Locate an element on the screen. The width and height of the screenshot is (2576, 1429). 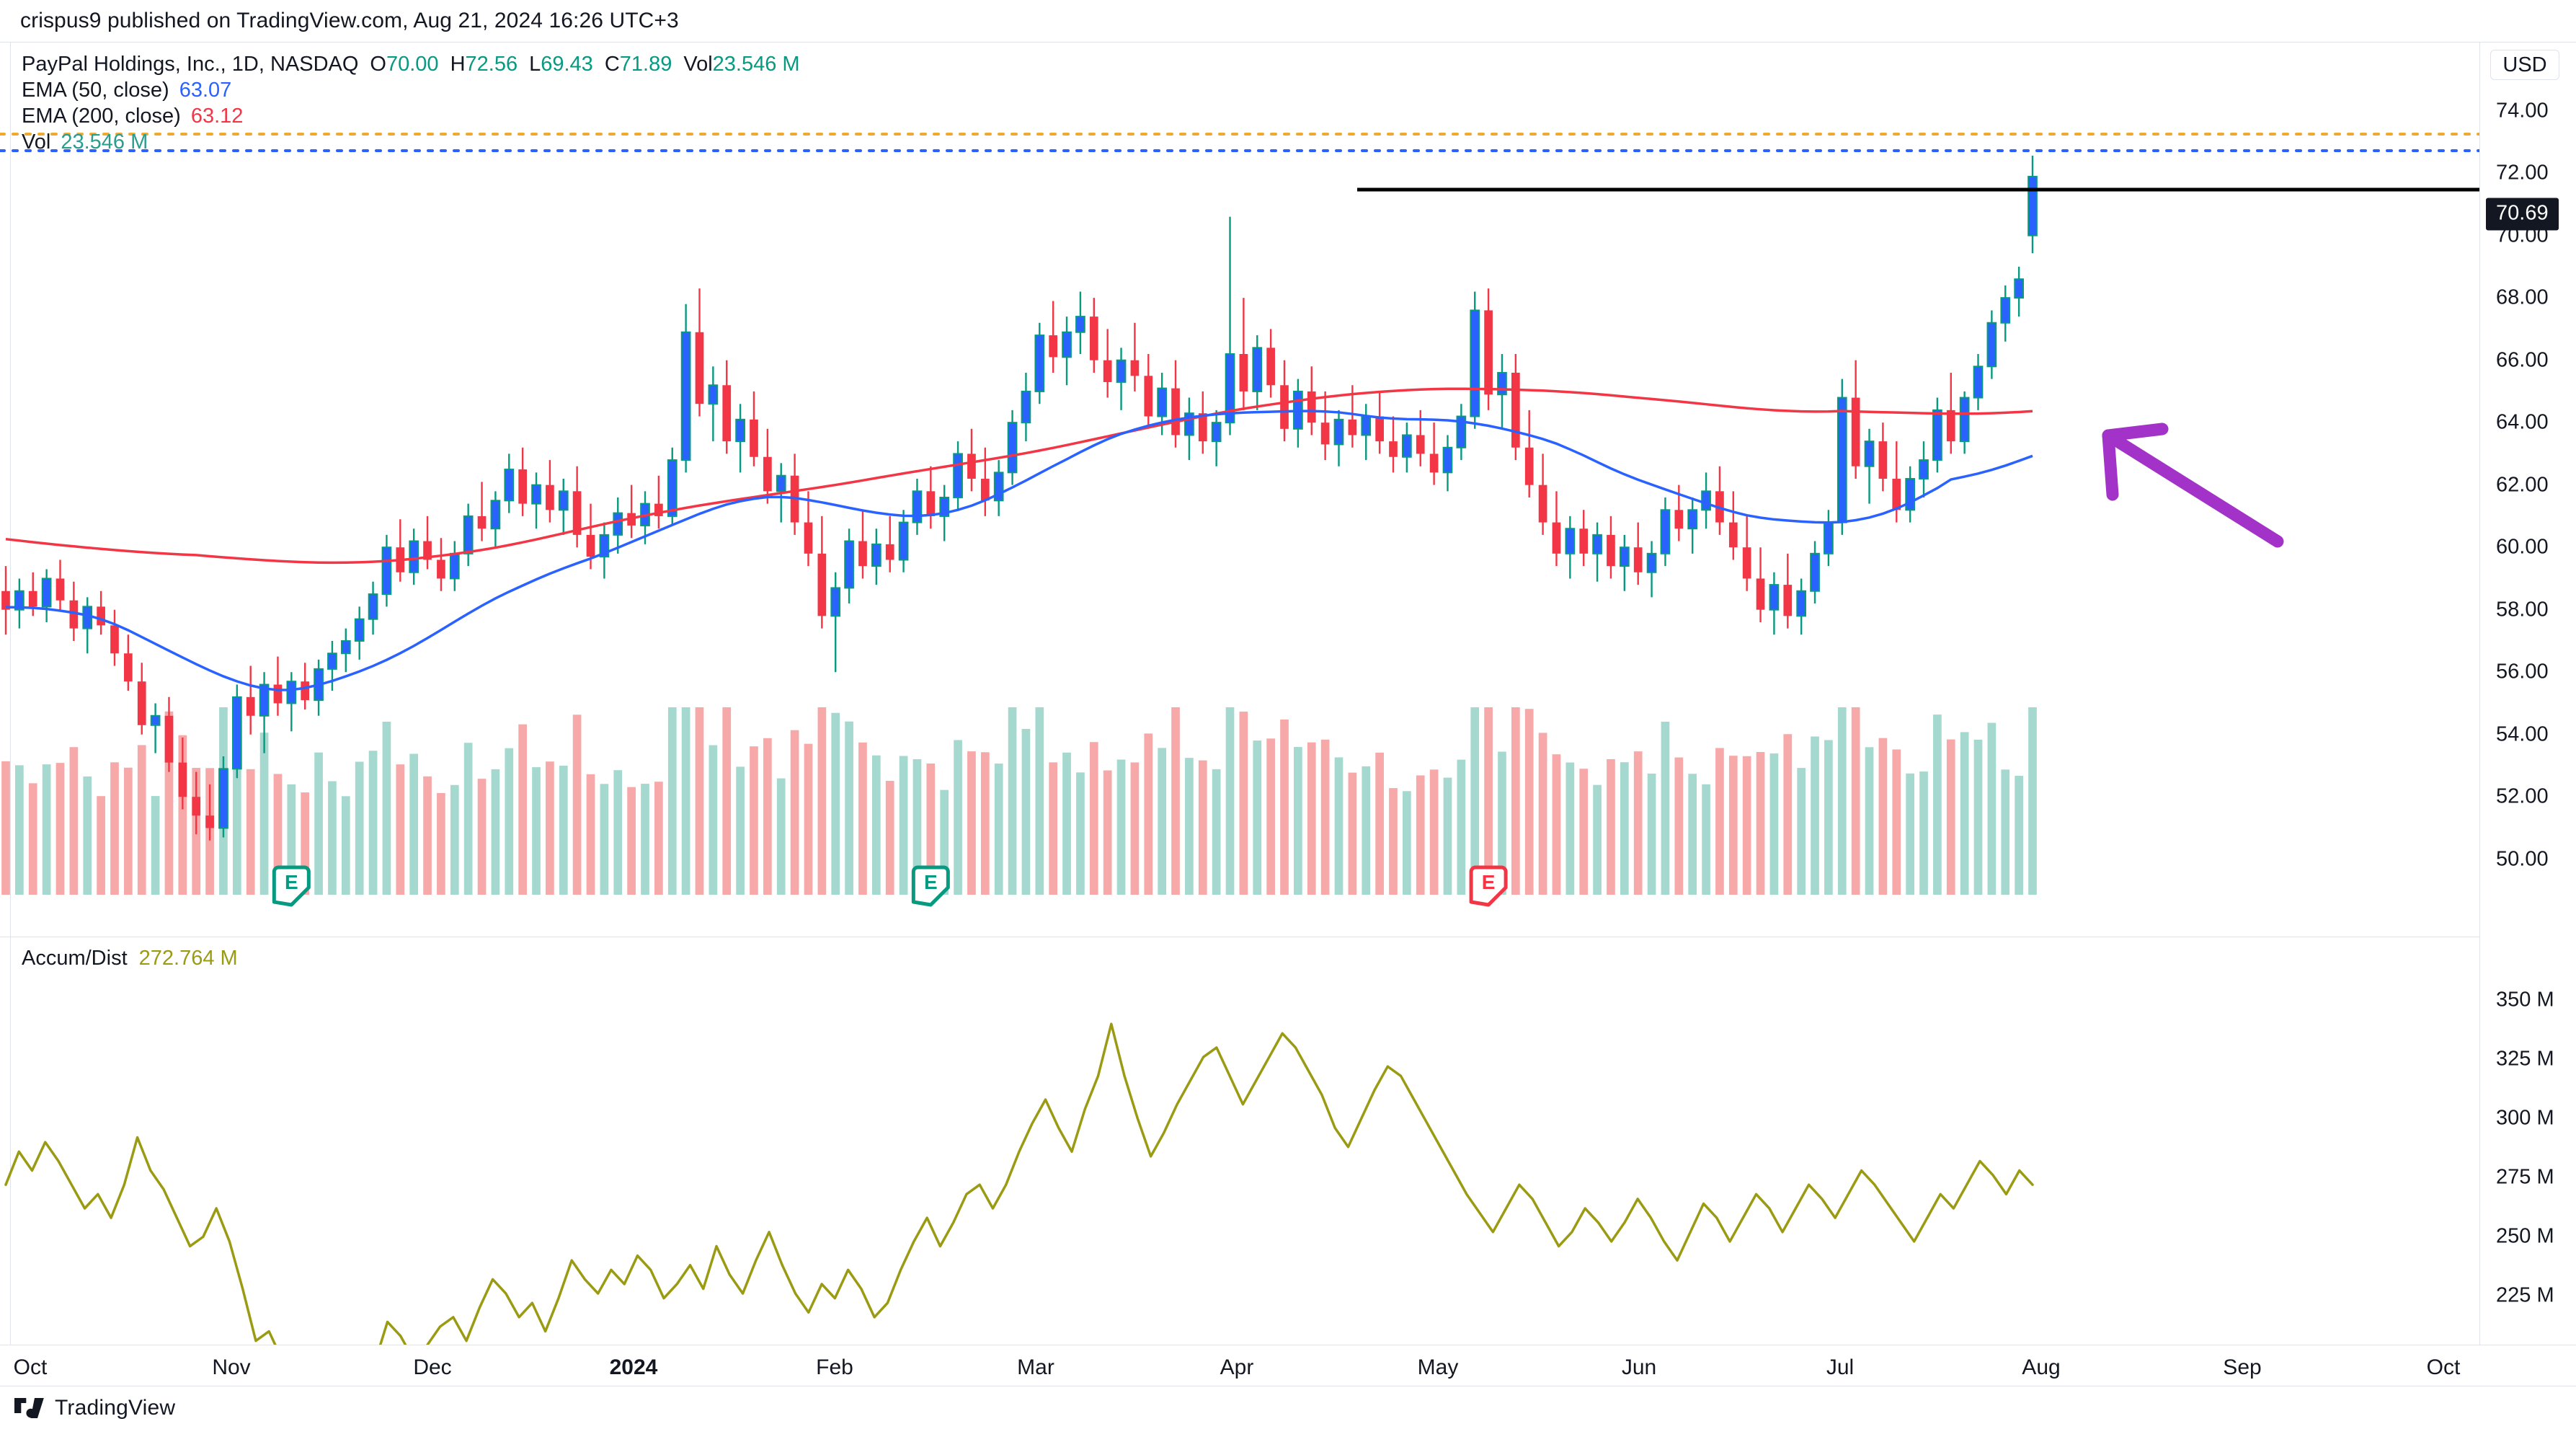
price-tick: 60.00 is located at coordinates (2522, 547).